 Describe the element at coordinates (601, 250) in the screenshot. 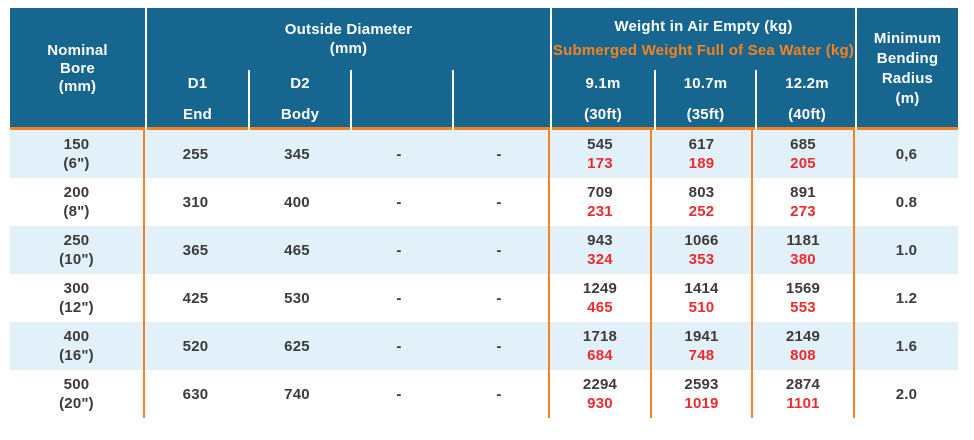

I see `cell-weight-30ft: 943 324` at that location.